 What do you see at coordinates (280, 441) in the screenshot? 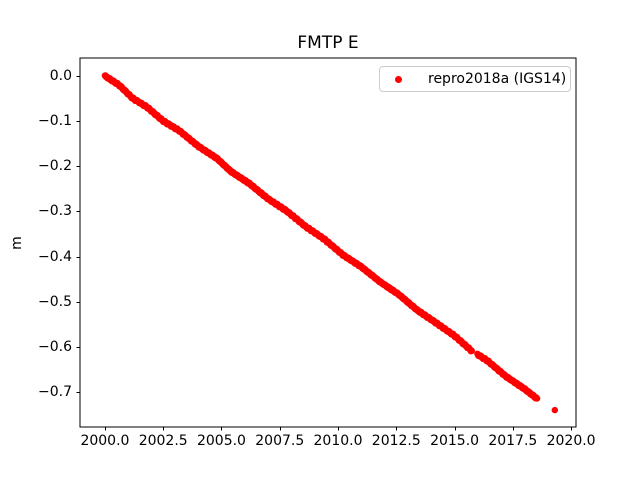
I see `x-tick-label: 2007.5` at bounding box center [280, 441].